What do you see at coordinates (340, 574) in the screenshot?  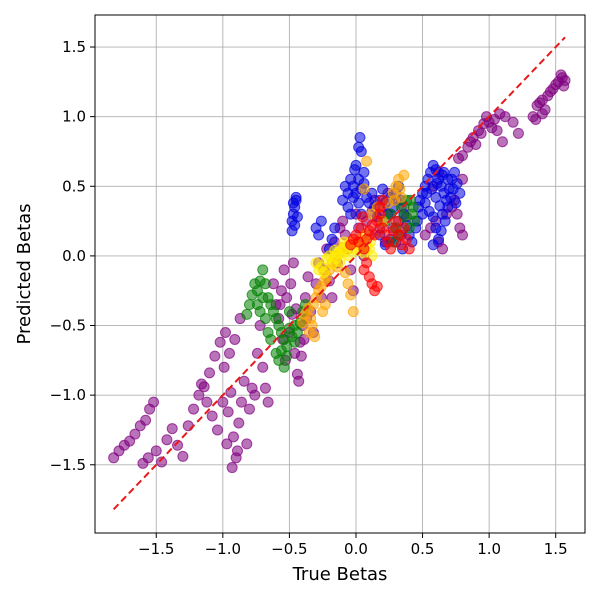 I see `x-axis-label: True Betas` at bounding box center [340, 574].